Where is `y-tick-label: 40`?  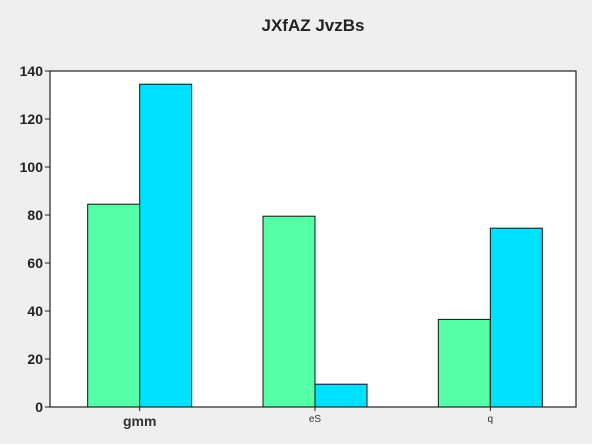
y-tick-label: 40 is located at coordinates (35, 311).